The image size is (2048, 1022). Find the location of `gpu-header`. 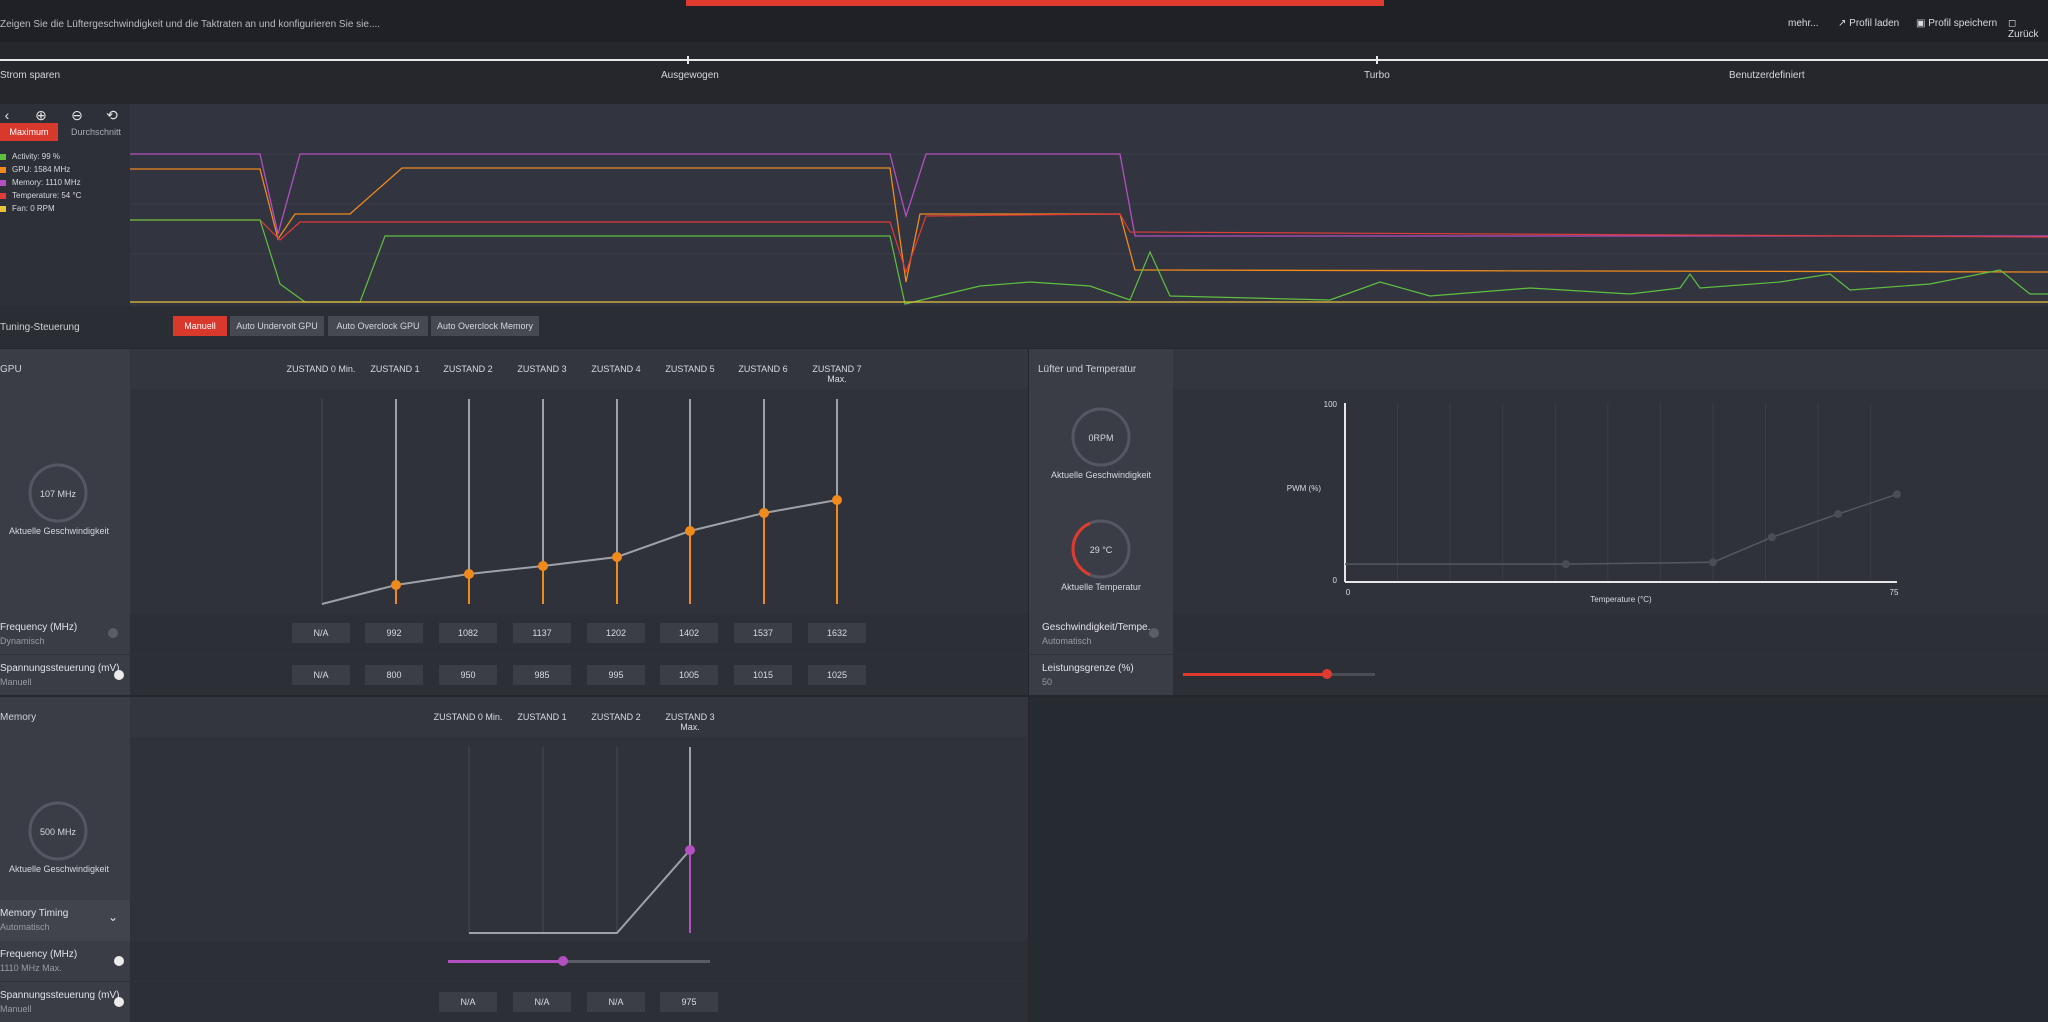

gpu-header is located at coordinates (514, 369).